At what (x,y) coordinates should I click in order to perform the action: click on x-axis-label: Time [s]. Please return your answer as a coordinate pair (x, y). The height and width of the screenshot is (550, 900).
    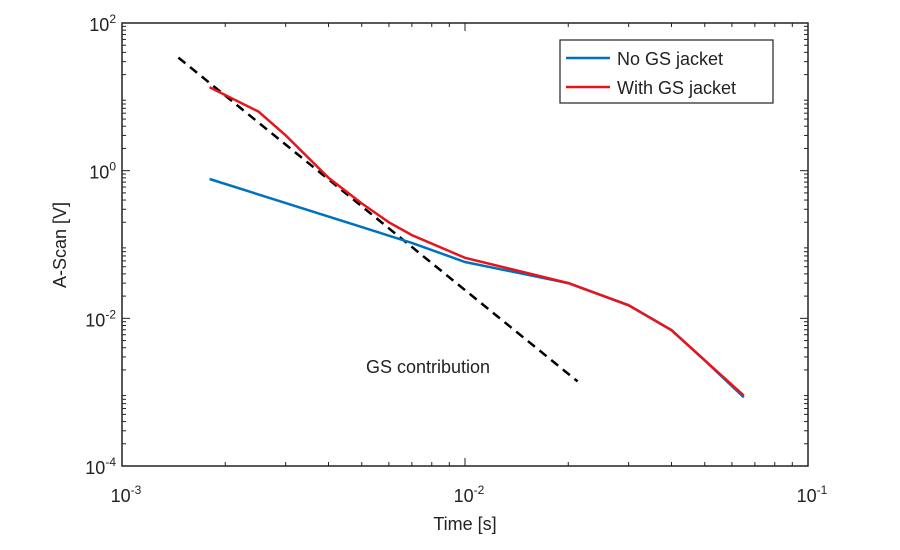
    Looking at the image, I should click on (464, 524).